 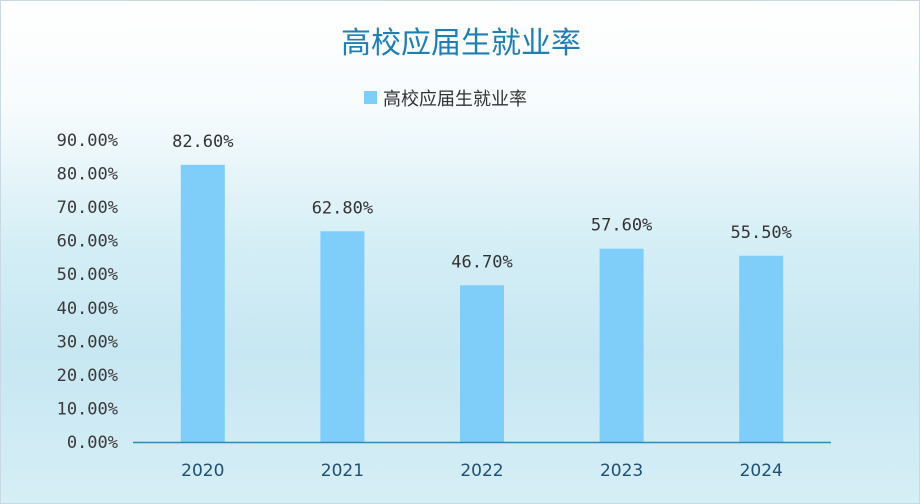 I want to click on data-label: 62.80%, so click(x=342, y=208).